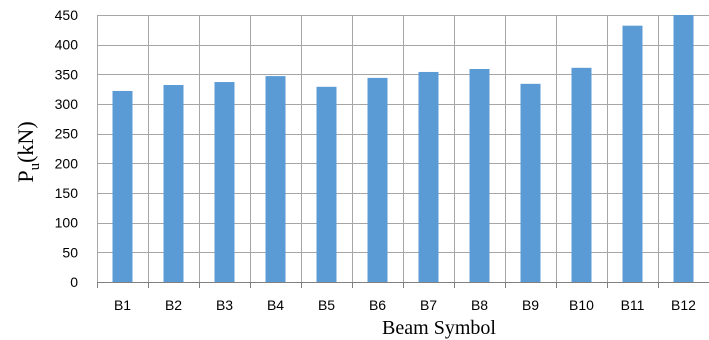  Describe the element at coordinates (67, 134) in the screenshot. I see `y-tick-label: 250` at that location.